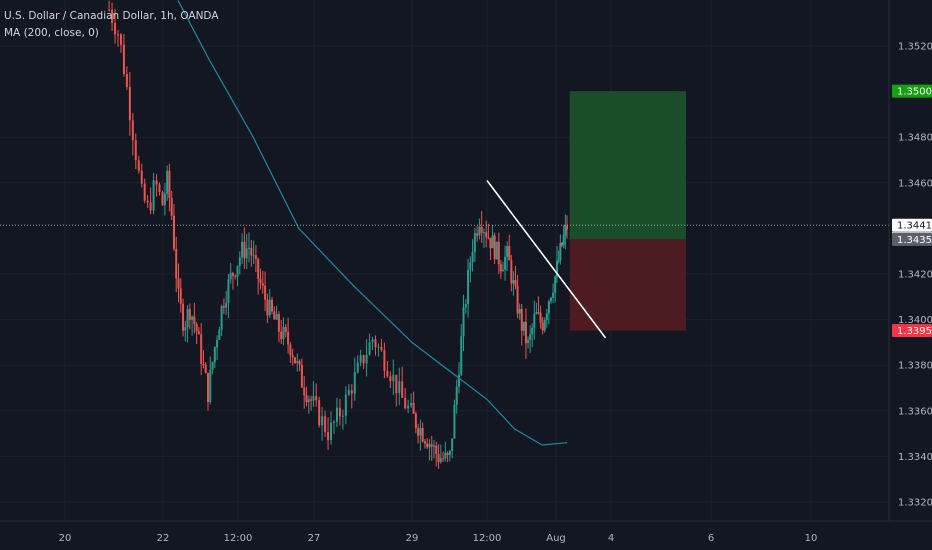  I want to click on price-badges: 1.350021.3441429:141.343521.33952, so click(912, 211).